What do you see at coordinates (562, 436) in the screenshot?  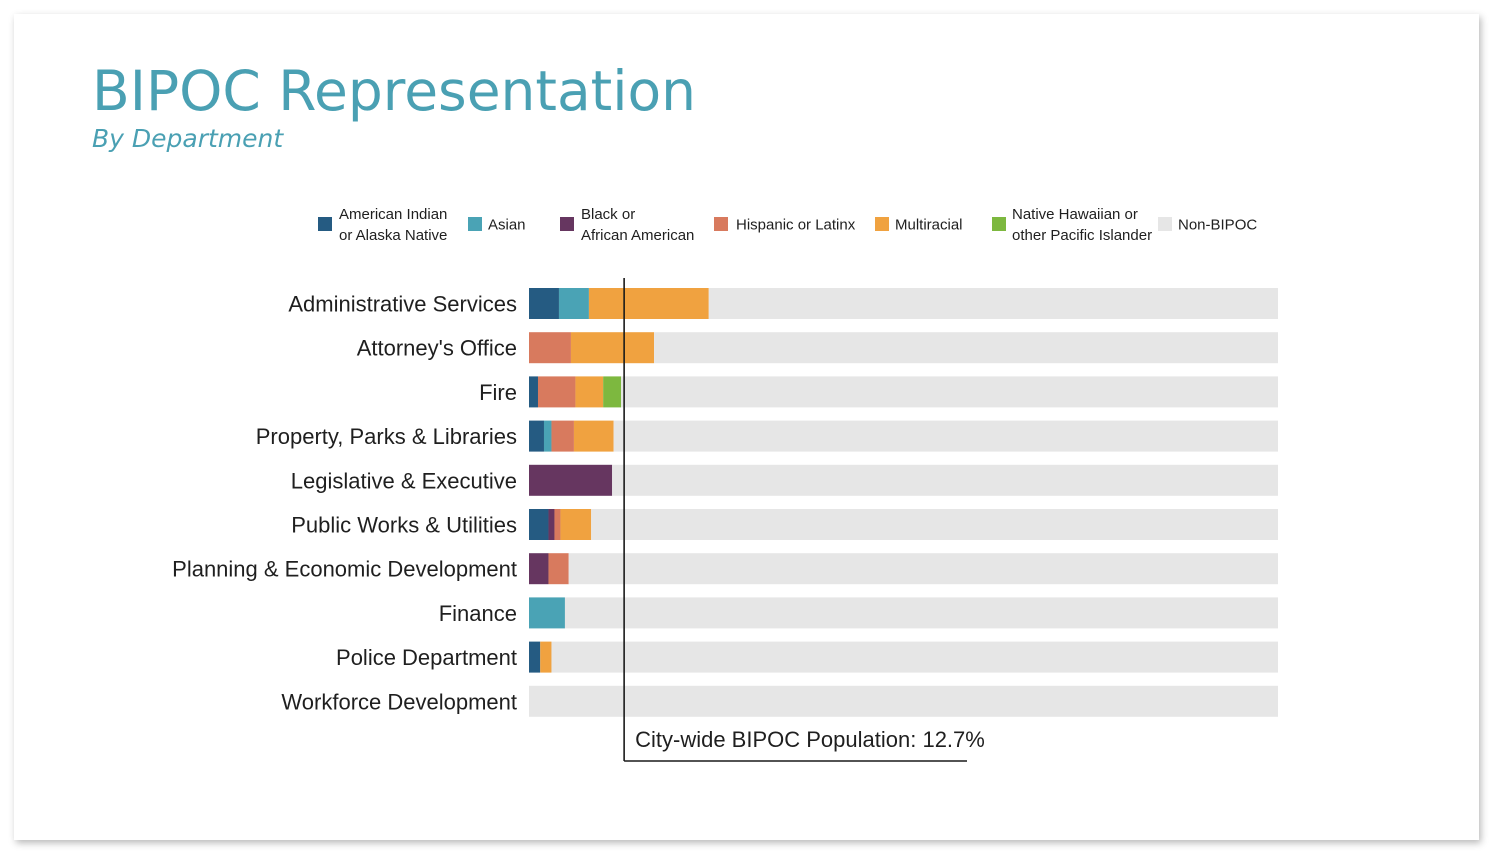 I see `bar-segment-r3-s3` at bounding box center [562, 436].